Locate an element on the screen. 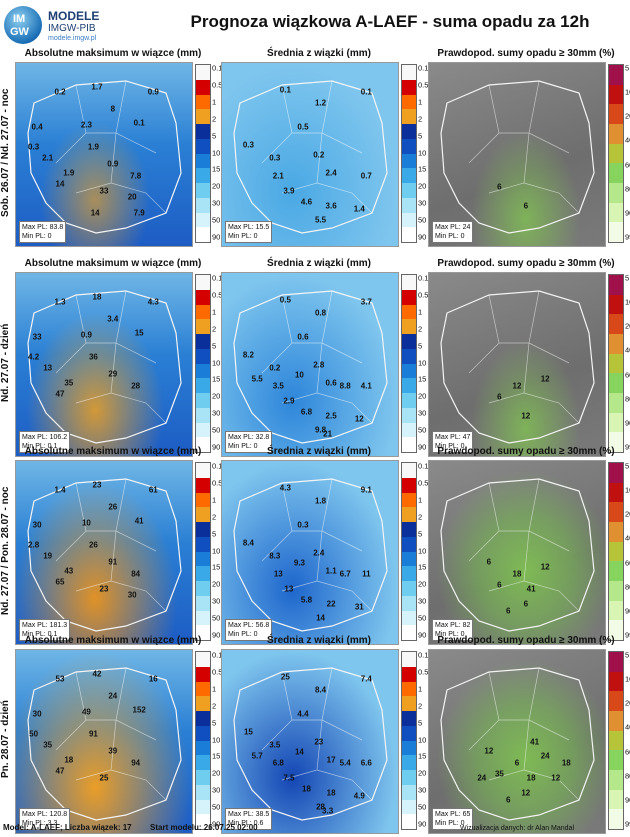  grid-value: 1.1 is located at coordinates (331, 571).